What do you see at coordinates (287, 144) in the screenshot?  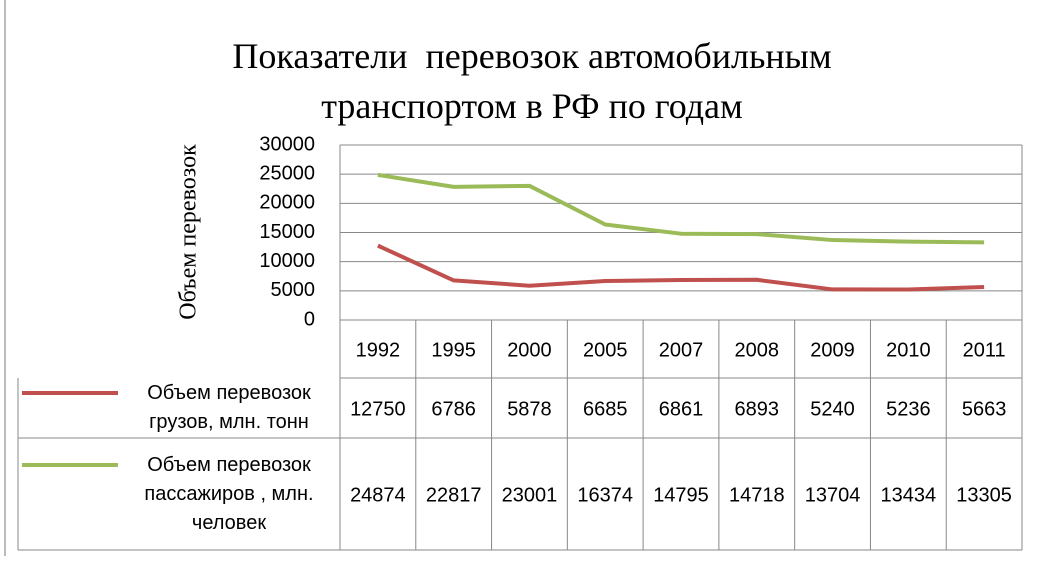 I see `y-tick-label: 30000` at bounding box center [287, 144].